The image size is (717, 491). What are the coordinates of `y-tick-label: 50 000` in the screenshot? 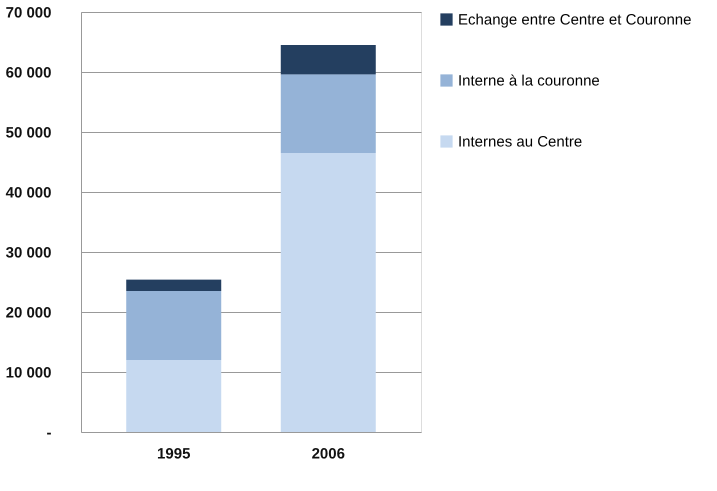 It's located at (29, 133).